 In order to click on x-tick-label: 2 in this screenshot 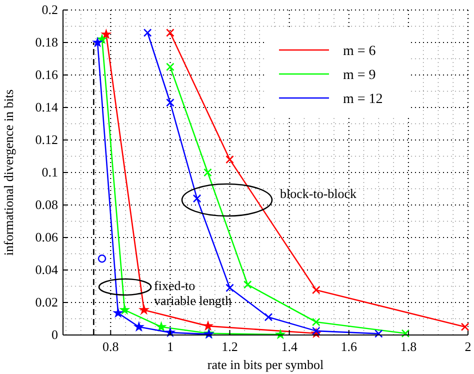, I will do `click(468, 346)`.